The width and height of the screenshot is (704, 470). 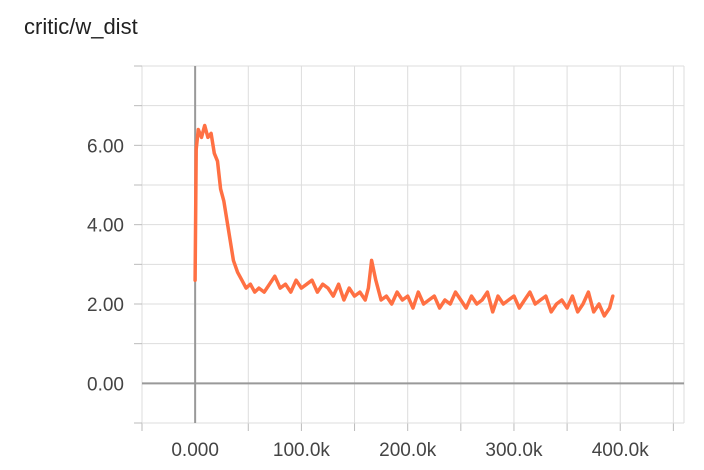 I want to click on x-tick-label: 300.0k, so click(x=514, y=450).